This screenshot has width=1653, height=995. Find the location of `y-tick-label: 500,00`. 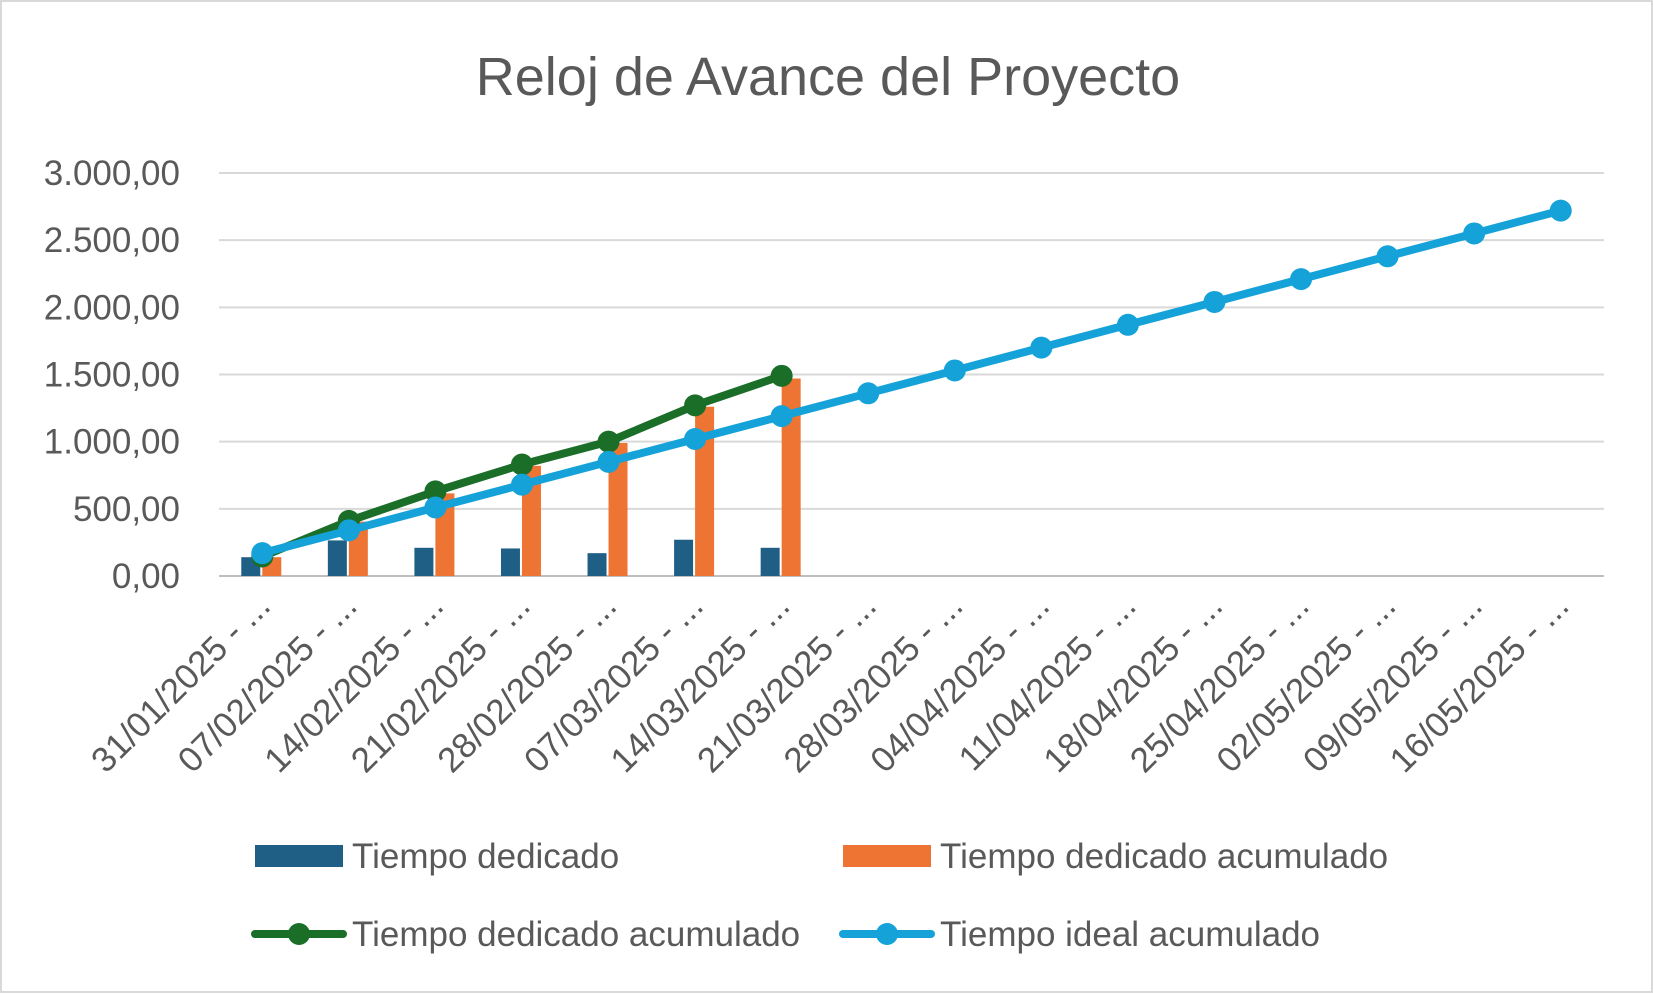

y-tick-label: 500,00 is located at coordinates (126, 509).